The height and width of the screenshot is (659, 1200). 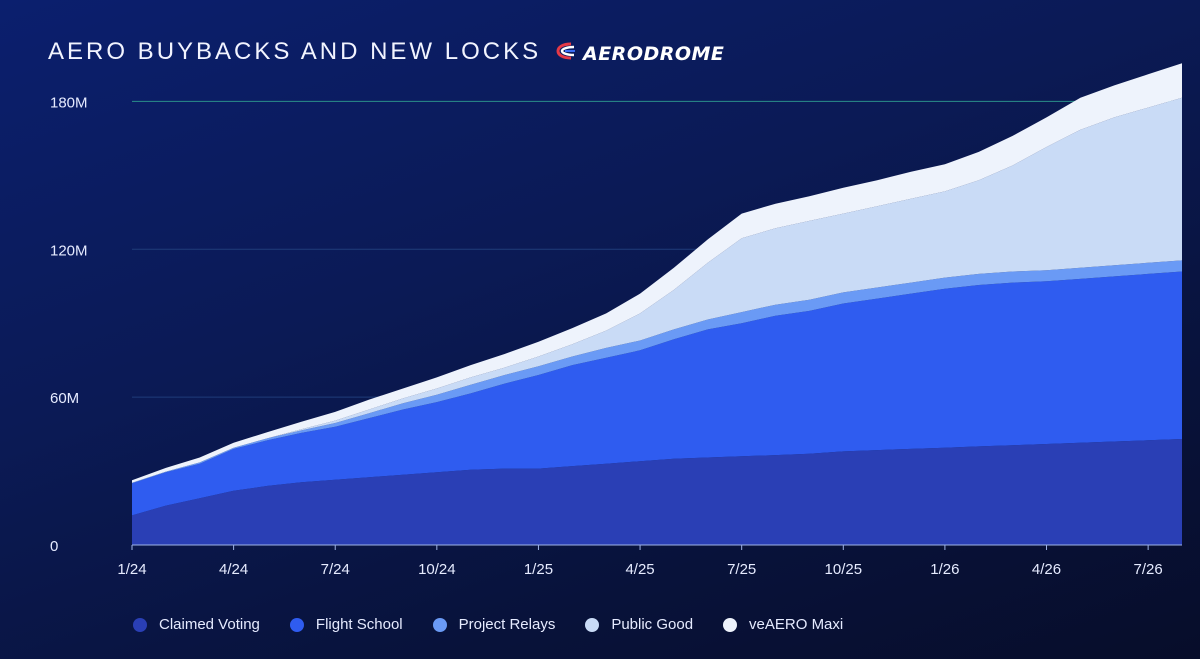 What do you see at coordinates (566, 53) in the screenshot?
I see `aerodrome-logo-icon` at bounding box center [566, 53].